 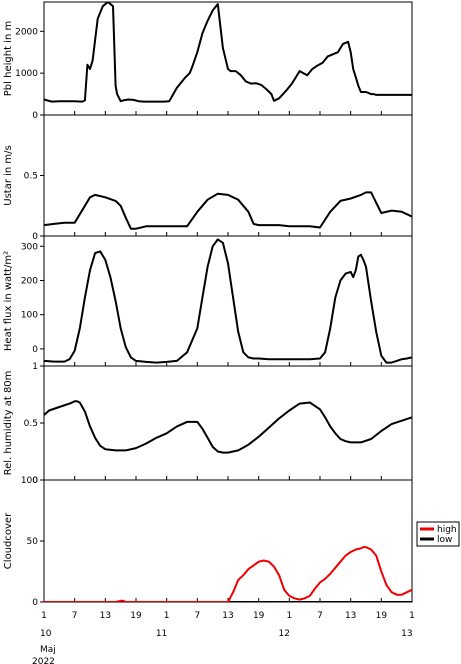 I want to click on y-tick-label: 50, so click(x=33, y=542).